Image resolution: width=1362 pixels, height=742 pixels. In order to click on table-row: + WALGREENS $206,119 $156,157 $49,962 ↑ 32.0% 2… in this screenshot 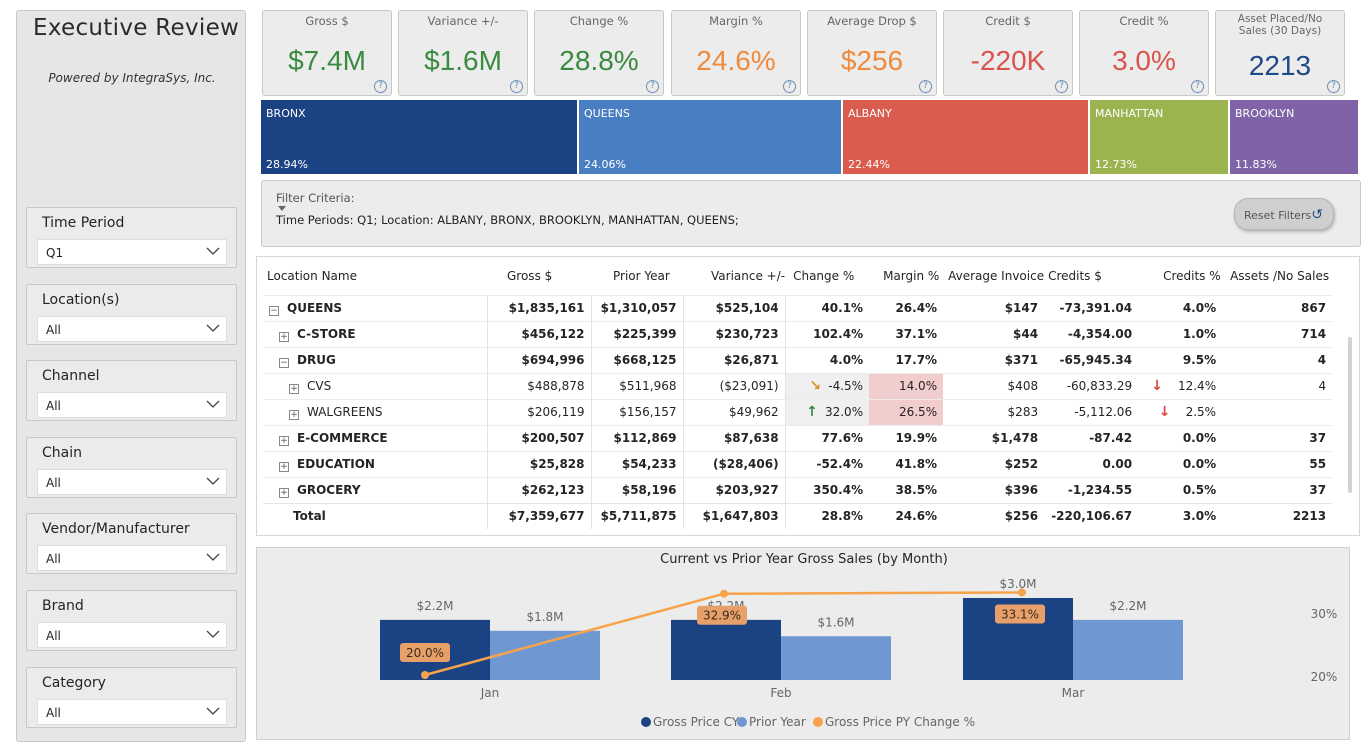, I will do `click(798, 411)`.